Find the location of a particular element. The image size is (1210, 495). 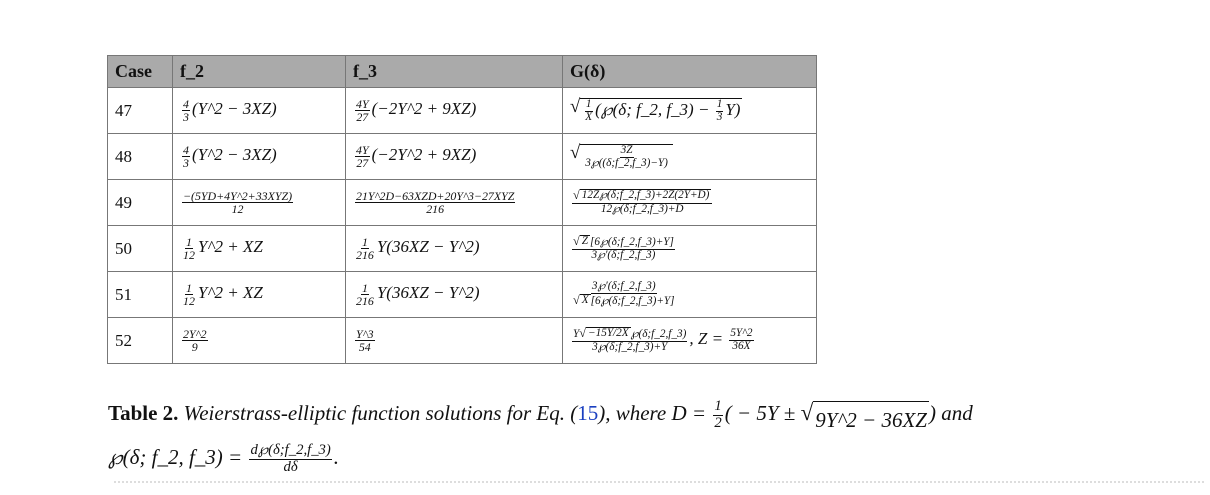

fraction-denominator: 9 is located at coordinates (195, 347).